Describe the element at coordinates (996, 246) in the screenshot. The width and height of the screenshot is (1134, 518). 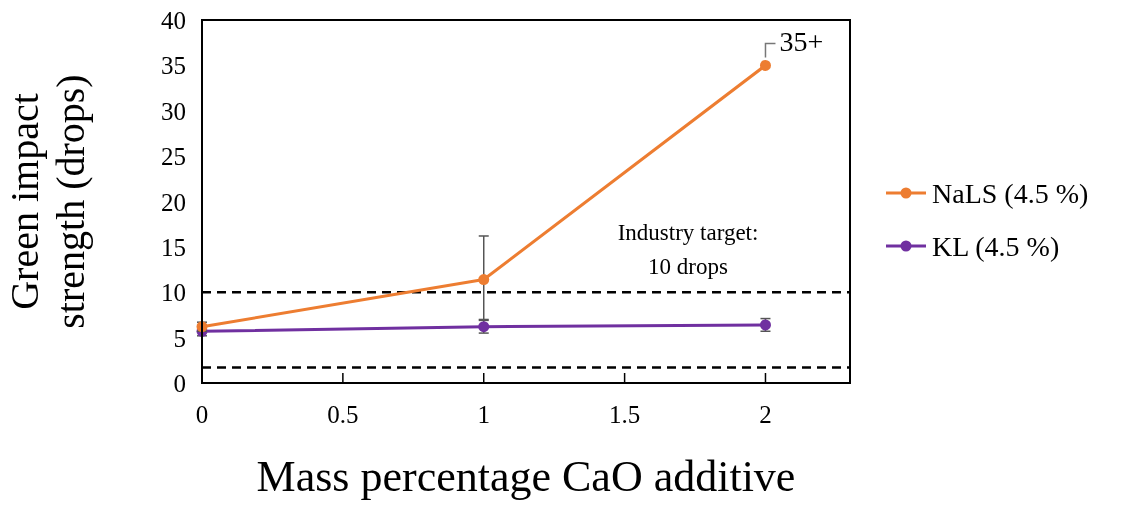
I see `legend-label: KL (4.5 %)` at that location.